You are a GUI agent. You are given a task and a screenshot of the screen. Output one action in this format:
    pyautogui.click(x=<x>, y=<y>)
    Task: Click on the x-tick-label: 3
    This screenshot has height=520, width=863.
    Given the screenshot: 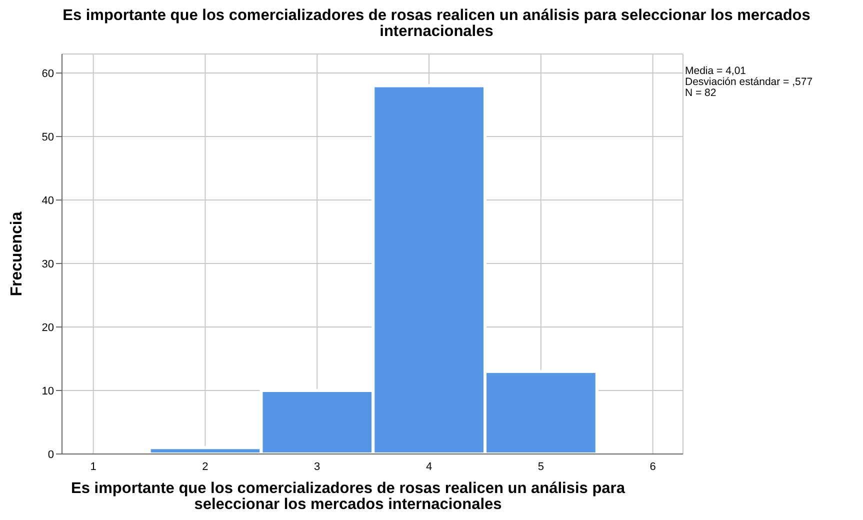 What is the action you would take?
    pyautogui.click(x=317, y=466)
    